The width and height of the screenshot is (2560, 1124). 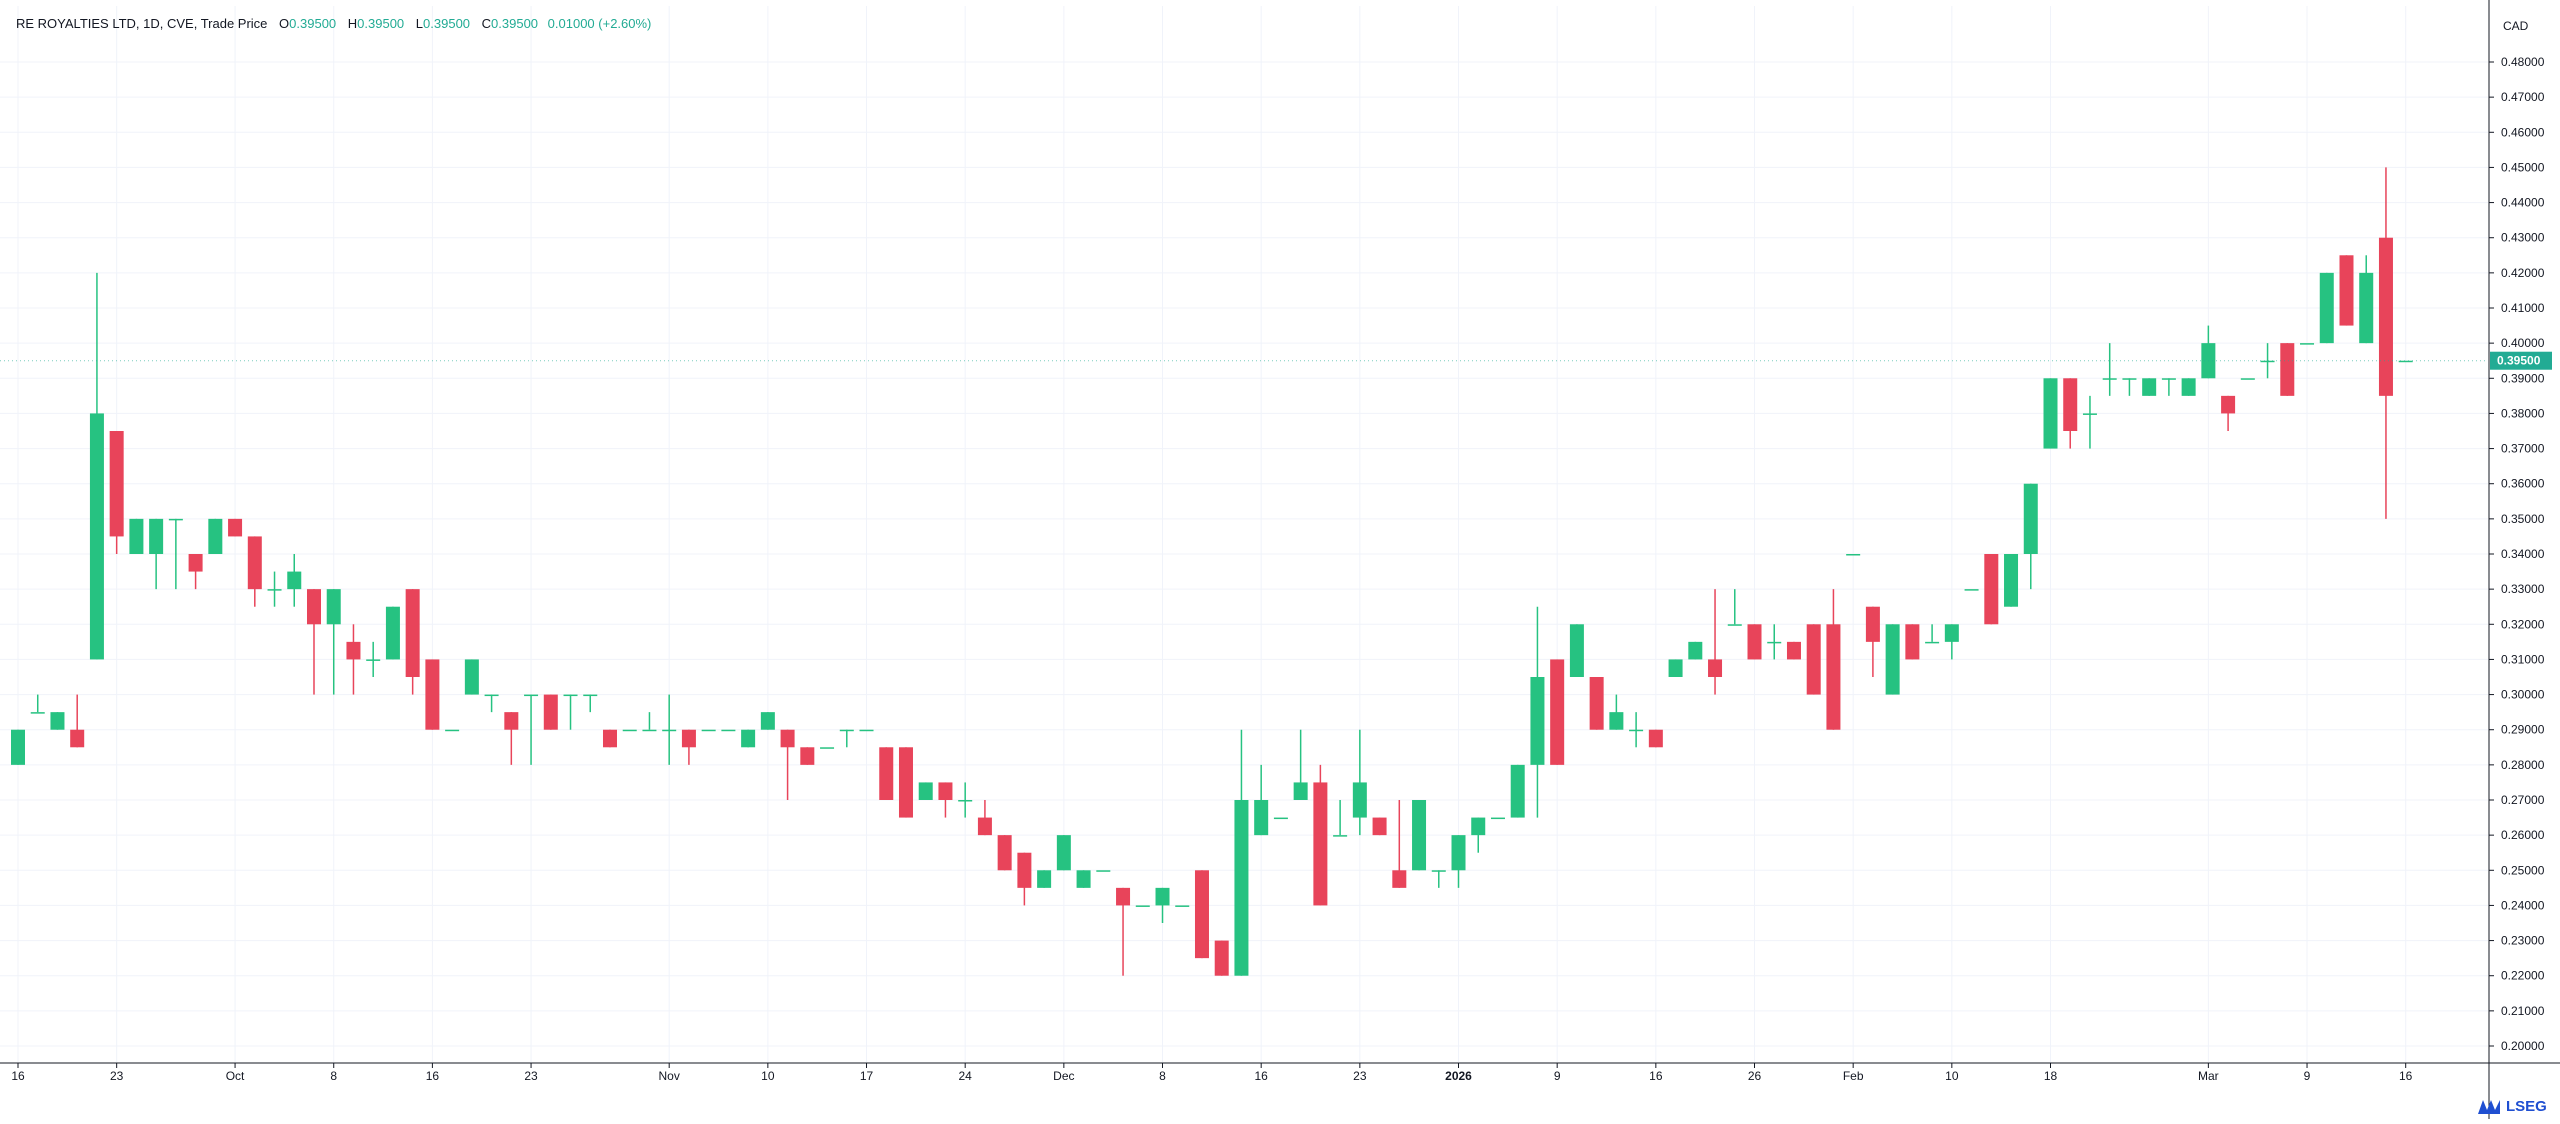 I want to click on y-tick-label: 0.43000, so click(x=2523, y=238).